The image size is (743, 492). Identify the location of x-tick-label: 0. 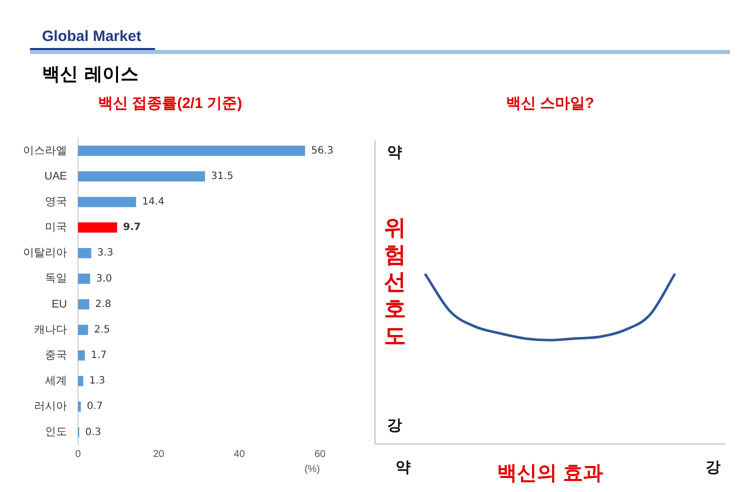
(78, 454).